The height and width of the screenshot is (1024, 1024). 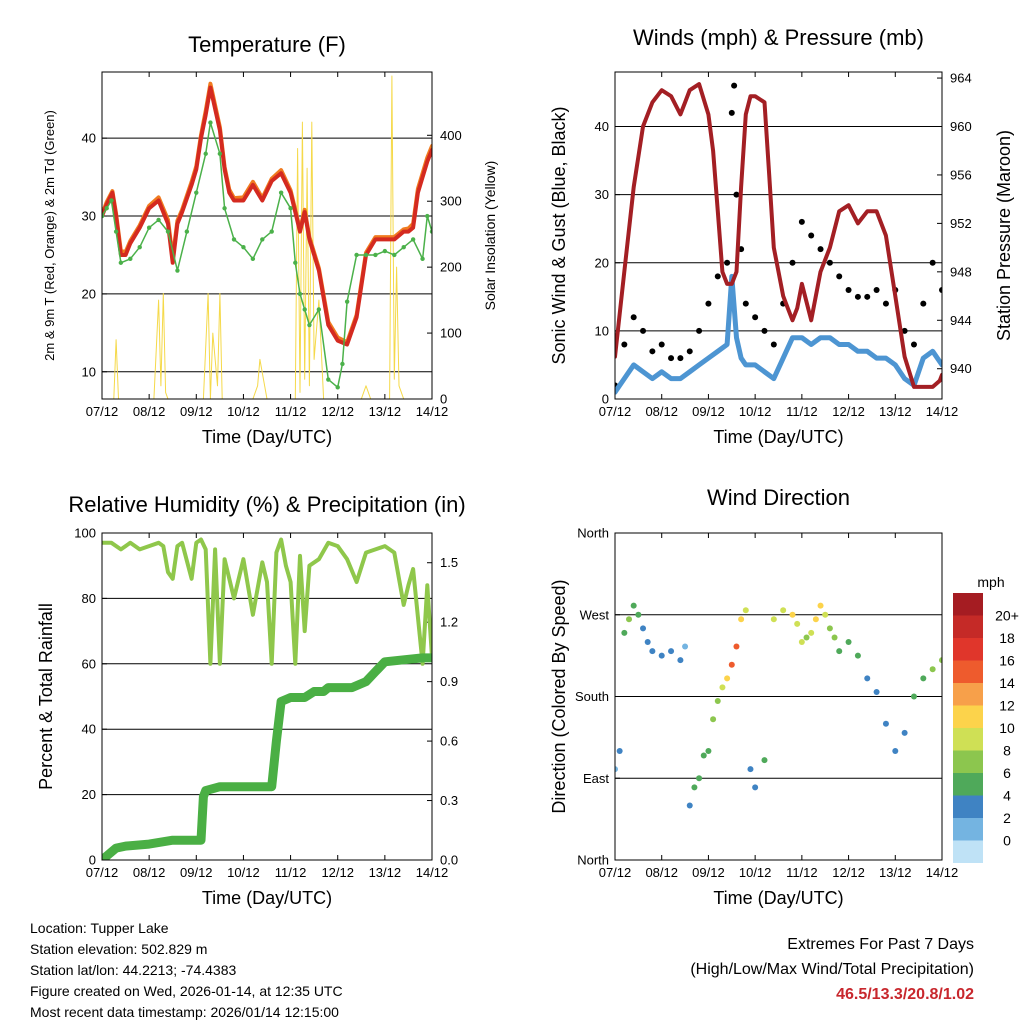 I want to click on series-precip-line, so click(x=267, y=756).